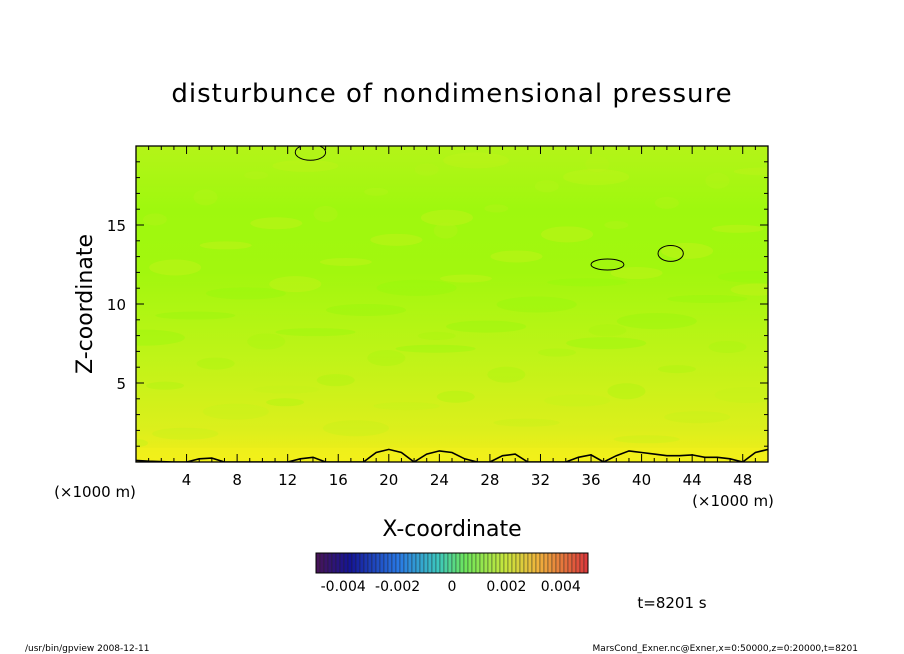 Image resolution: width=904 pixels, height=654 pixels. What do you see at coordinates (237, 480) in the screenshot?
I see `x-tick-label: 8` at bounding box center [237, 480].